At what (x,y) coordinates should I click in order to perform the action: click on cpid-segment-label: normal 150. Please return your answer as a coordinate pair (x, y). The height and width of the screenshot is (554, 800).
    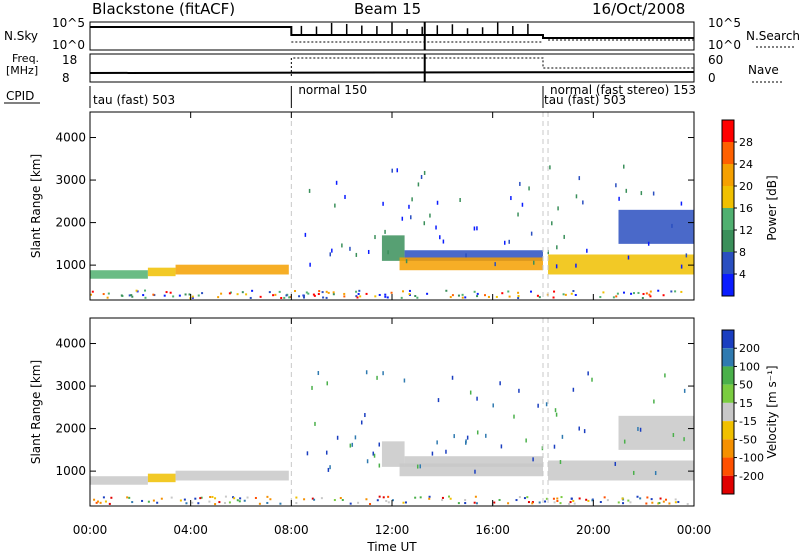
    Looking at the image, I should click on (332, 90).